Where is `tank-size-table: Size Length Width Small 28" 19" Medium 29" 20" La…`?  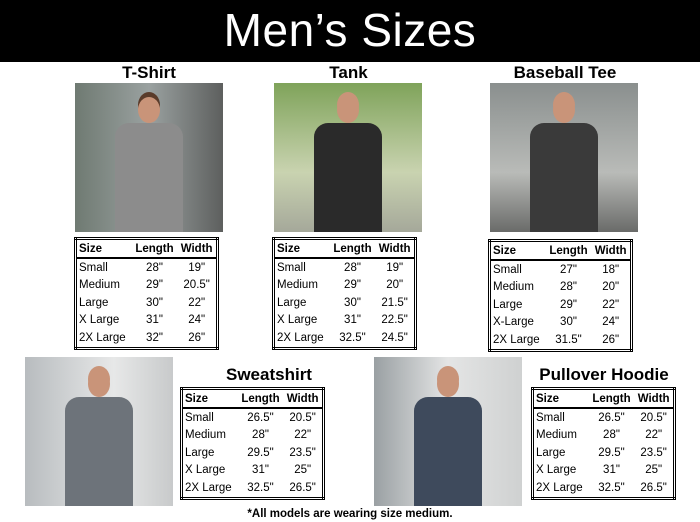
tank-size-table: Size Length Width Small 28" 19" Medium 29" 20" La… is located at coordinates (344, 293).